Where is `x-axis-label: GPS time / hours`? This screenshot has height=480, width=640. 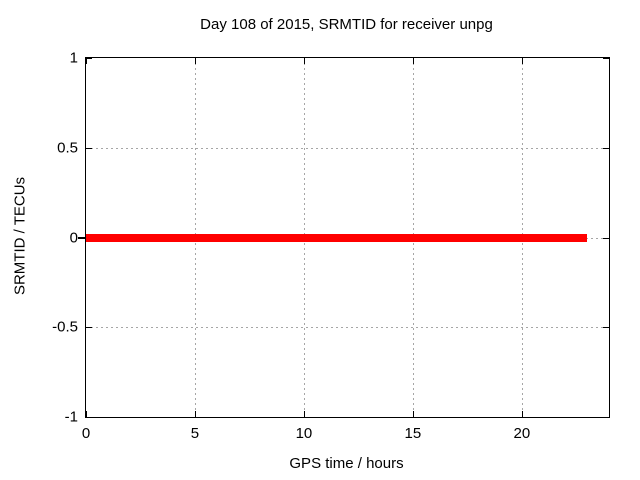 x-axis-label: GPS time / hours is located at coordinates (346, 463).